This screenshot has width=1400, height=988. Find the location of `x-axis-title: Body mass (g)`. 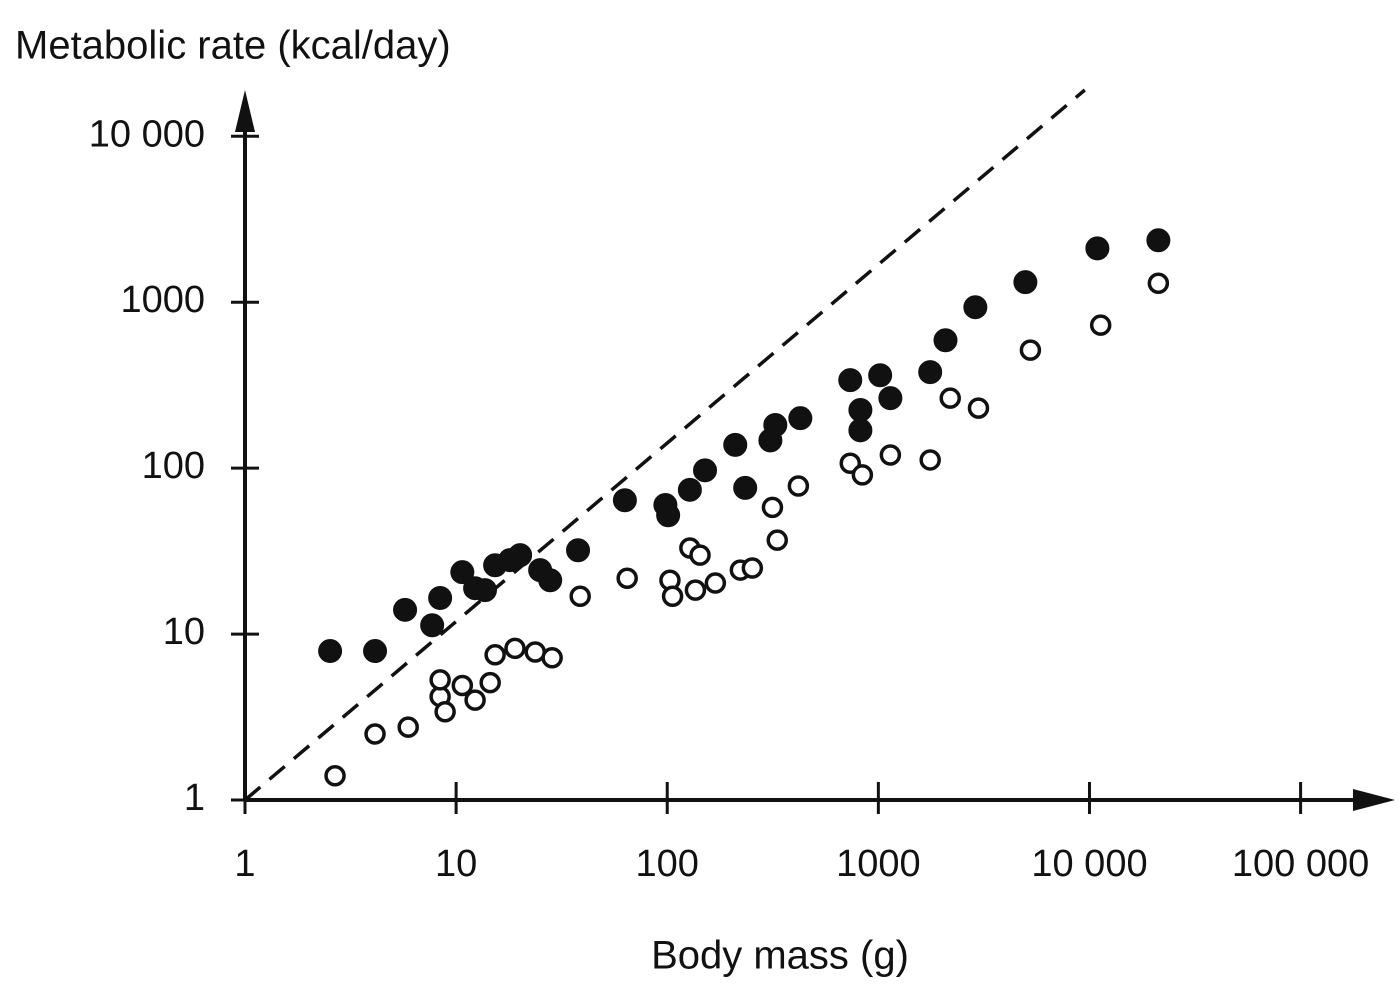

x-axis-title: Body mass (g) is located at coordinates (780, 956).